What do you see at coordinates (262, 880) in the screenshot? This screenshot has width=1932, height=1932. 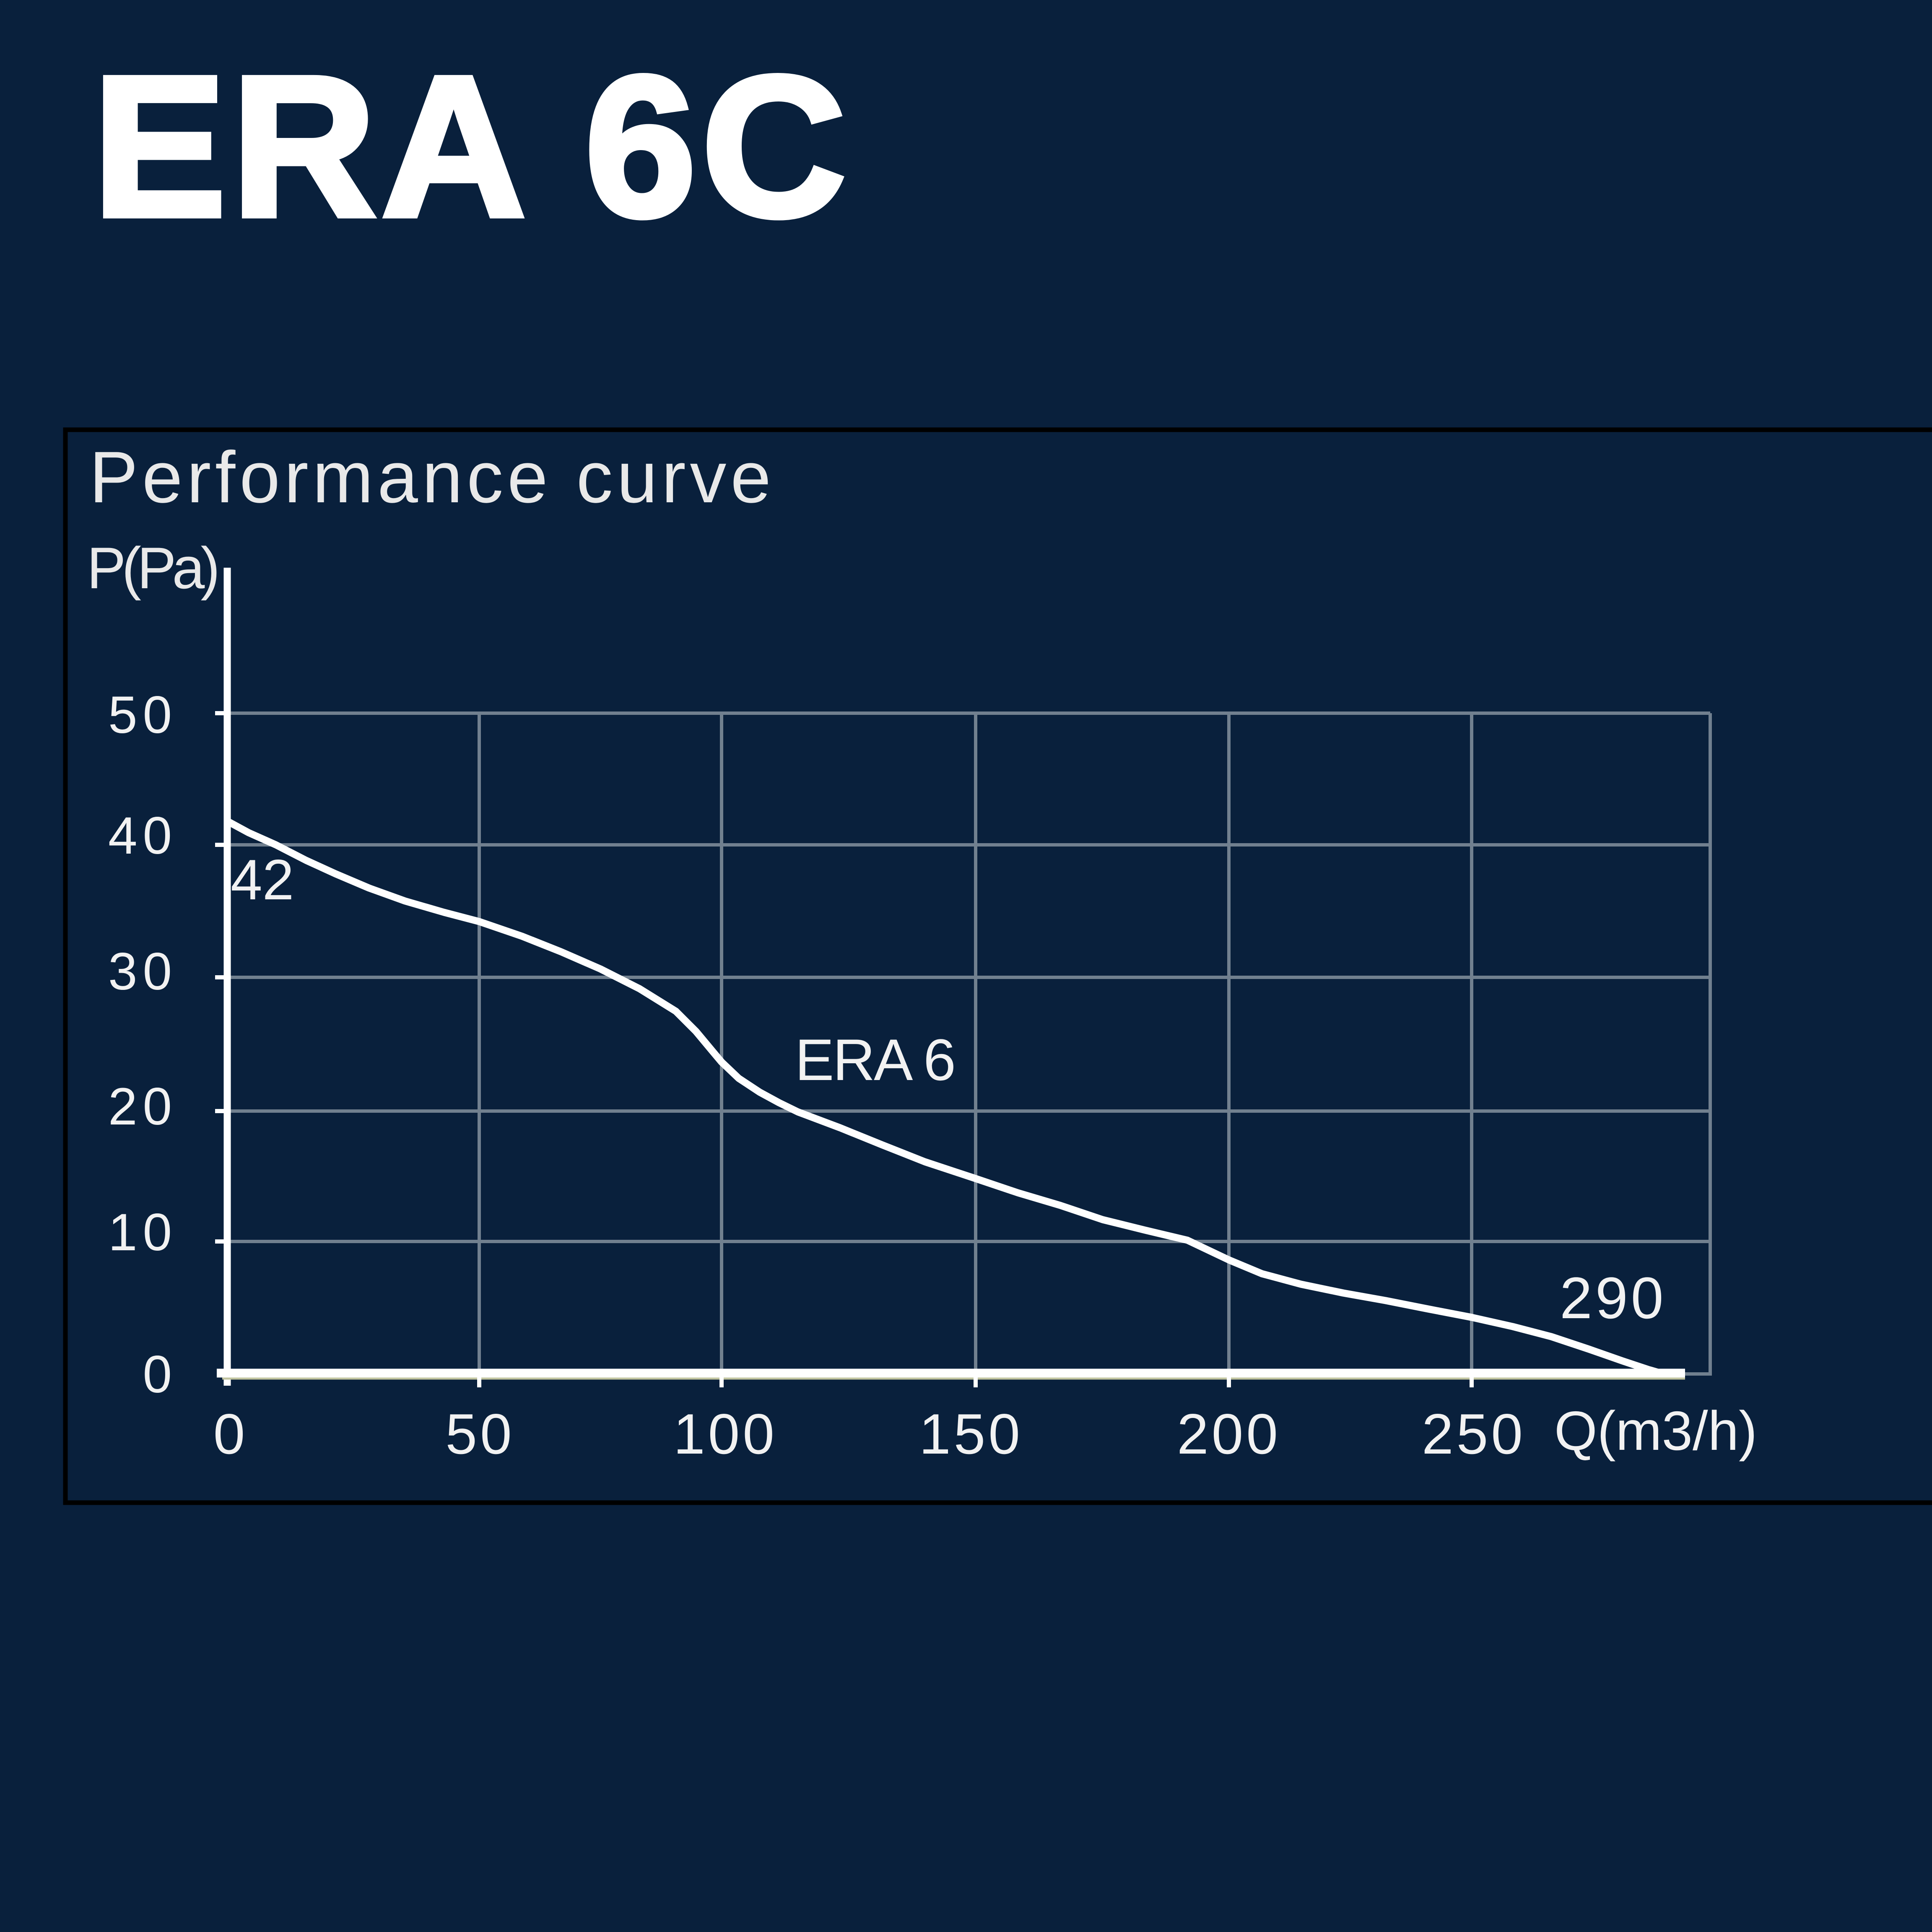 I see `svg-text: 42` at bounding box center [262, 880].